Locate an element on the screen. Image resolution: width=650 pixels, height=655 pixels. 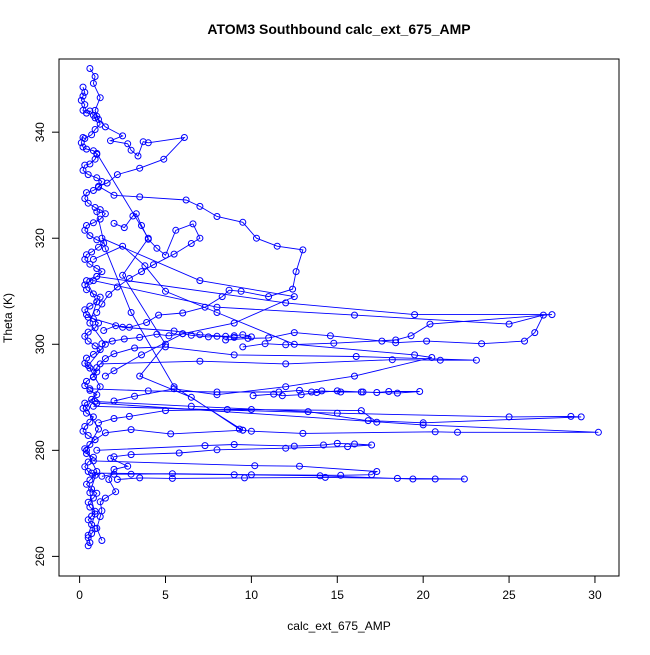
y-tick-label: 300 is located at coordinates (40, 344).